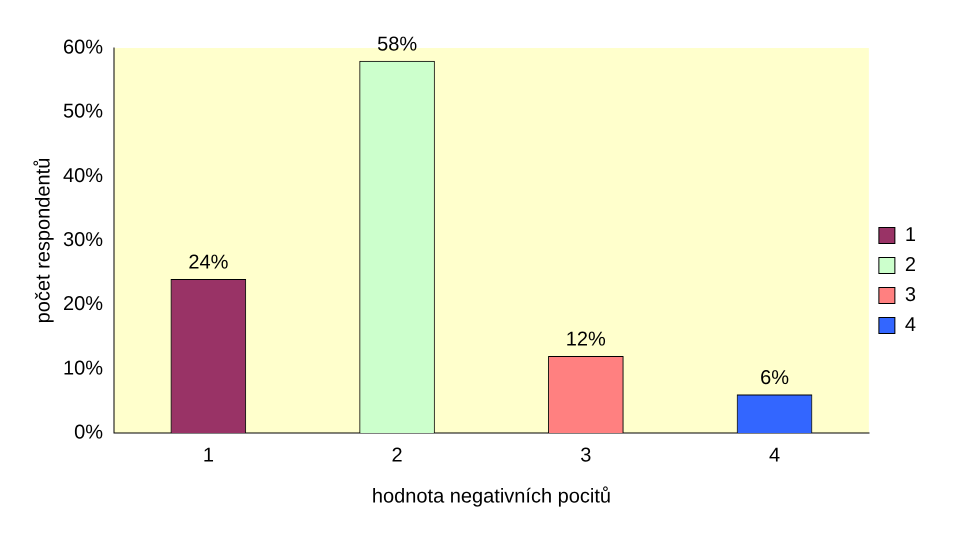  What do you see at coordinates (774, 455) in the screenshot?
I see `x-tick-label: 4` at bounding box center [774, 455].